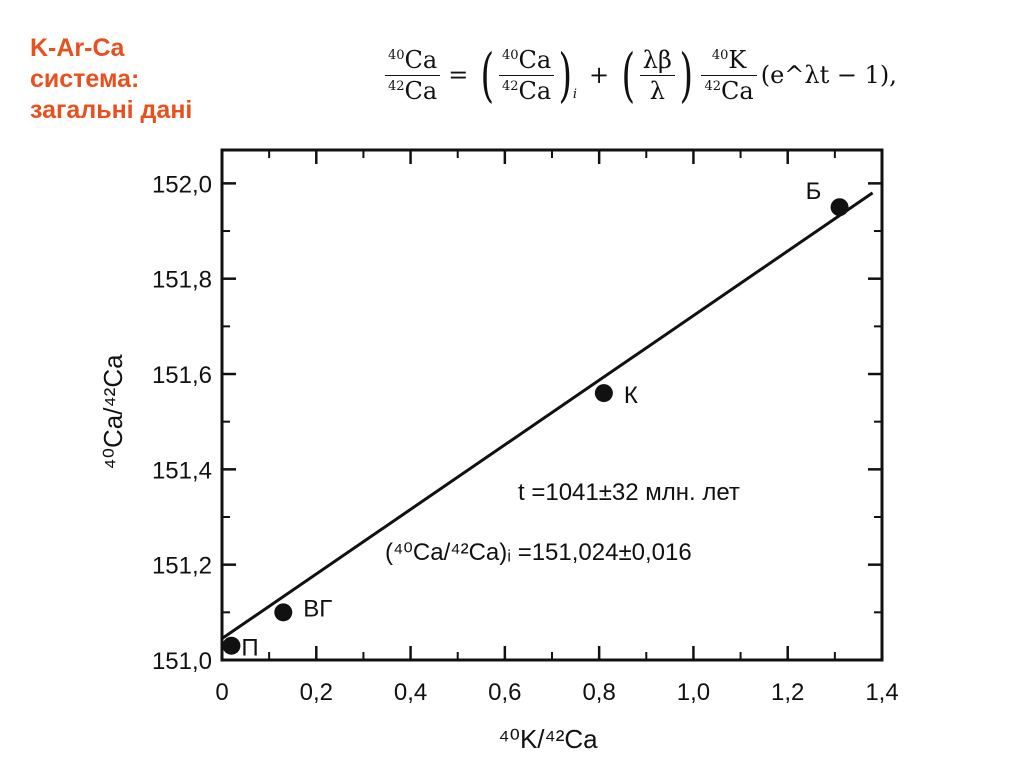 This screenshot has width=1024, height=768. I want to click on equals-sign: =, so click(458, 75).